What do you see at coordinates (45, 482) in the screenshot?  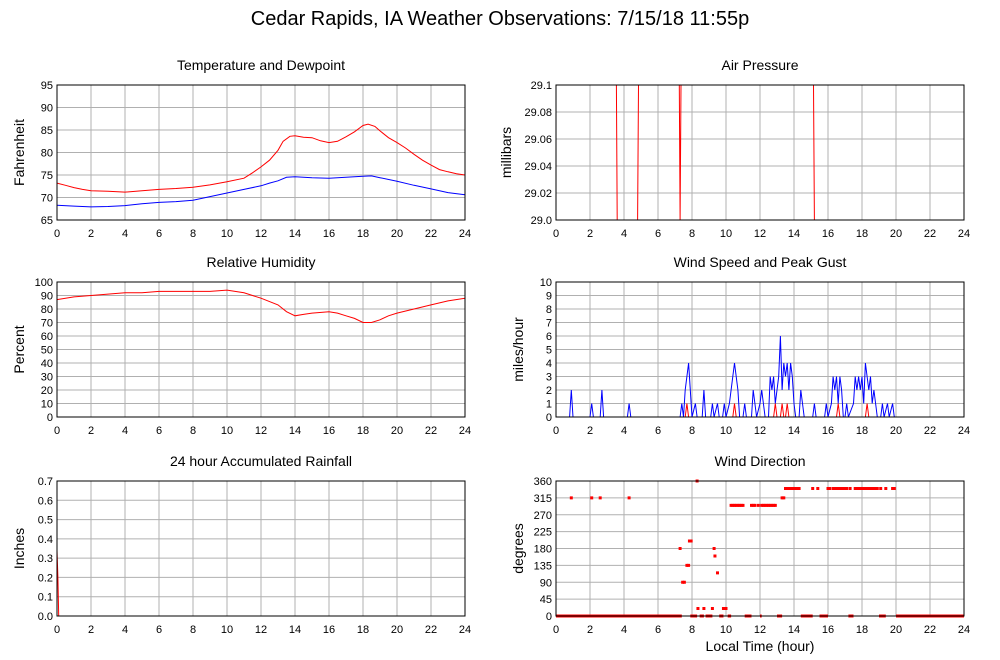 I see `y-tick-label: 0.7` at bounding box center [45, 482].